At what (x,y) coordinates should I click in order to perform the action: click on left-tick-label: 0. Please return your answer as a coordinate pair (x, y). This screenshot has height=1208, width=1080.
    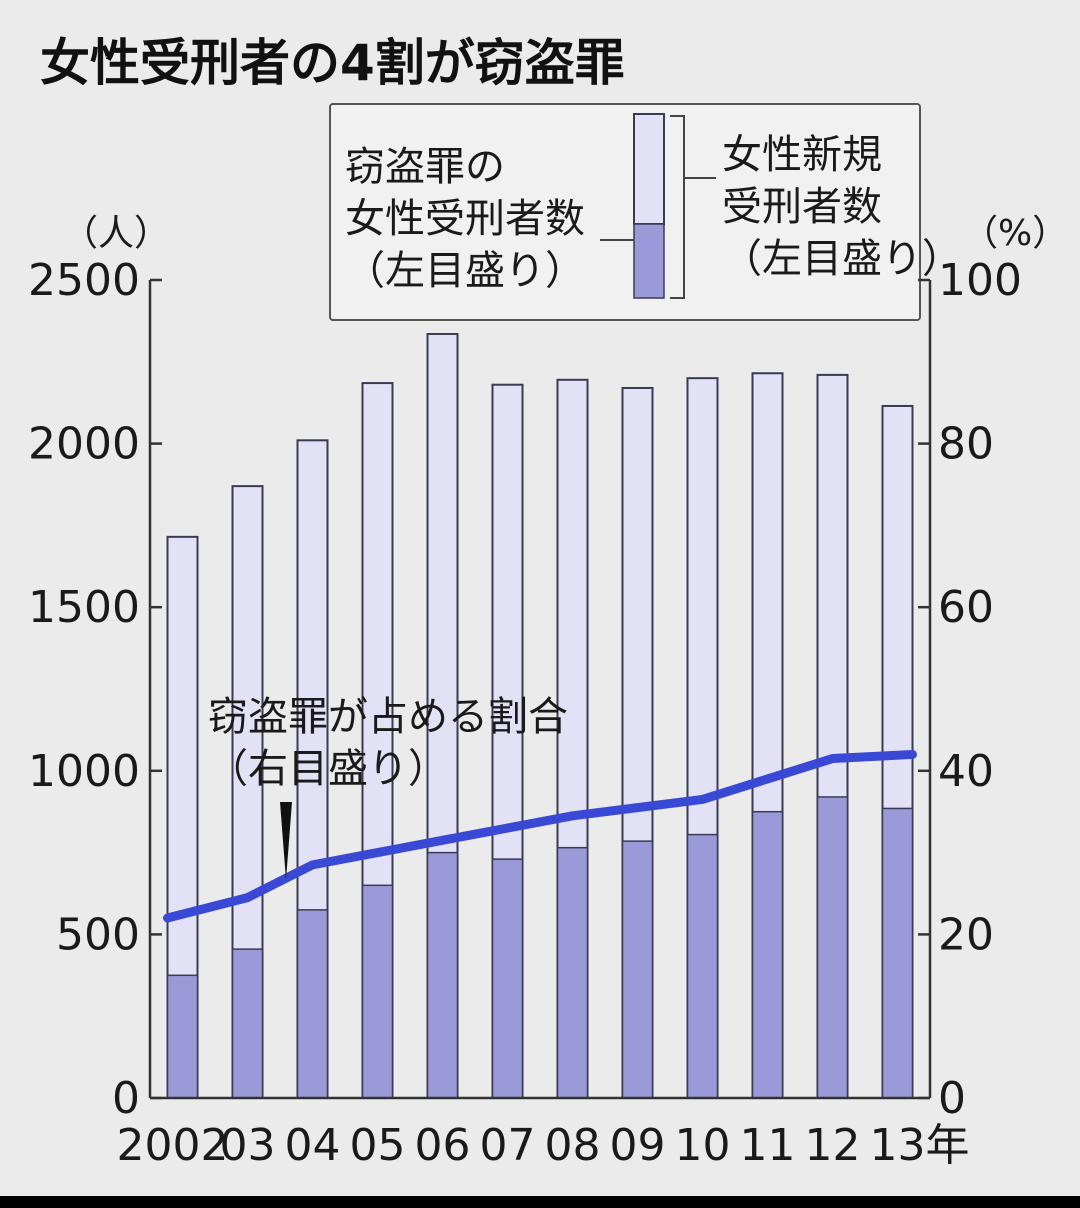
    Looking at the image, I should click on (126, 1098).